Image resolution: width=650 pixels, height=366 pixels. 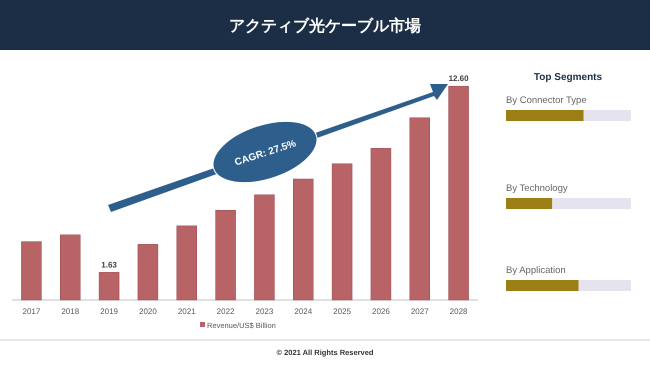 What do you see at coordinates (537, 188) in the screenshot?
I see `y-tick-label: By Technology` at bounding box center [537, 188].